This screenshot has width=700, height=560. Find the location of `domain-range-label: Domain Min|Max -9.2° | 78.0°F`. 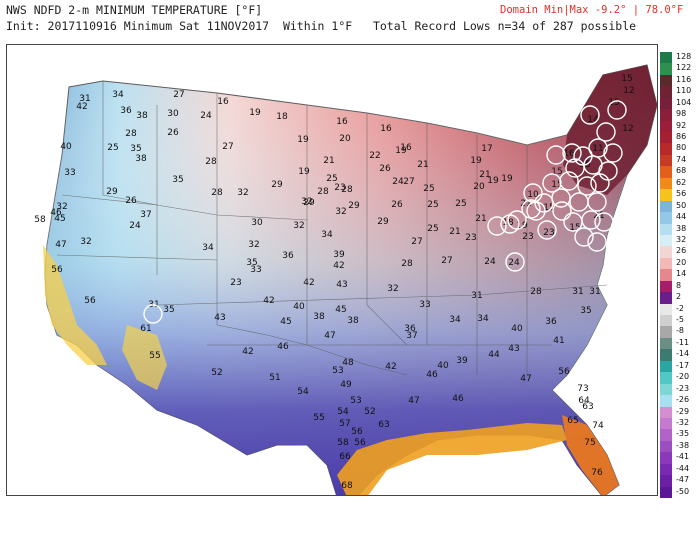

domain-range-label: Domain Min|Max -9.2° | 78.0°F is located at coordinates (592, 10).